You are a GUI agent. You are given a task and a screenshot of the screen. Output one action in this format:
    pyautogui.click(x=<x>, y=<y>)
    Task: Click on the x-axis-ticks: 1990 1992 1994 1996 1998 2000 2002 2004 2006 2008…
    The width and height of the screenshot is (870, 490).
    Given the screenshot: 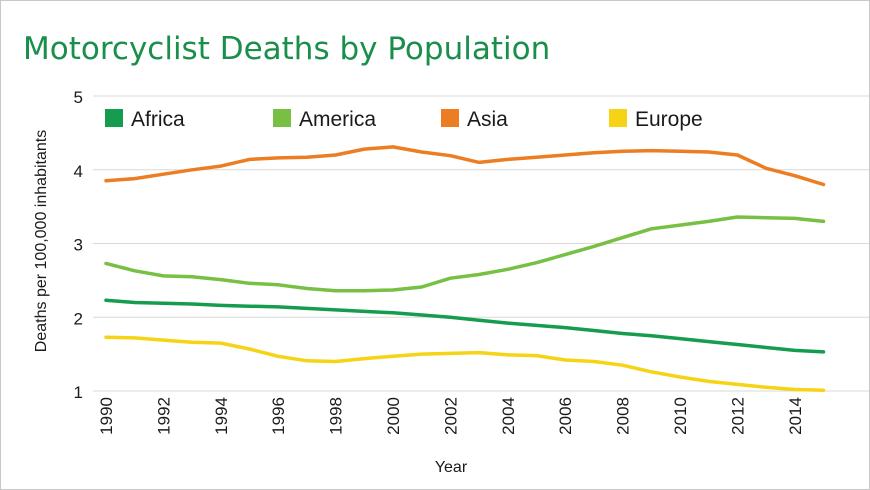 What is the action you would take?
    pyautogui.click(x=451, y=416)
    